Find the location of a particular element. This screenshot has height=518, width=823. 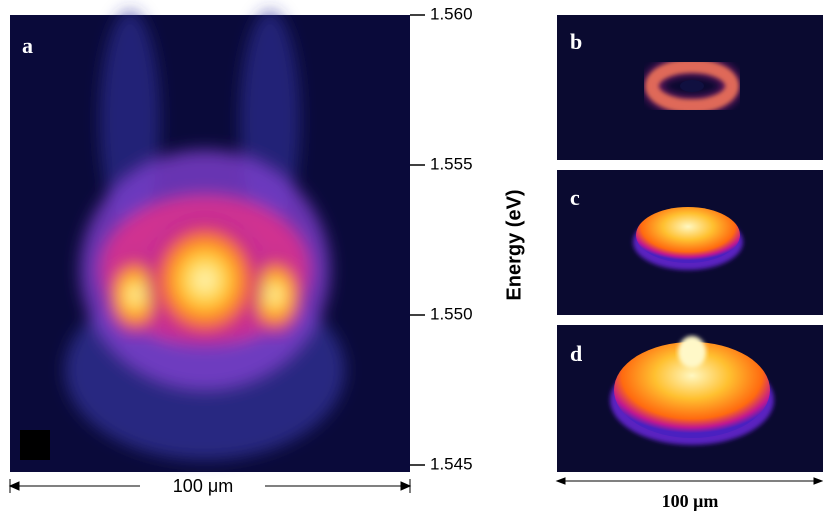

panel-b: b is located at coordinates (690, 87).